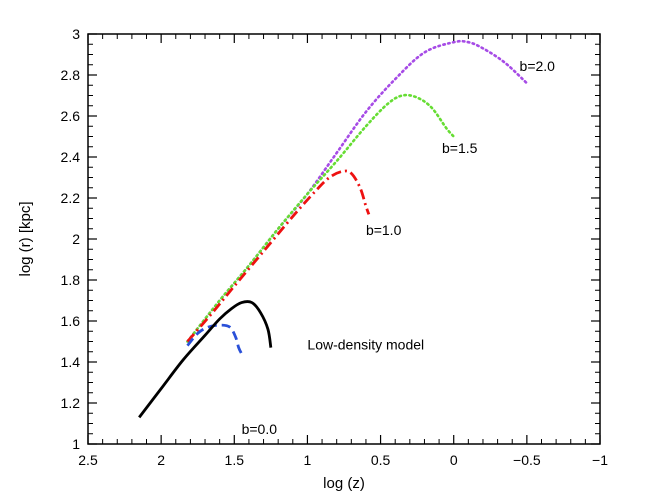 This screenshot has width=664, height=500. Describe the element at coordinates (71, 280) in the screenshot. I see `y-tick-label: 1.8` at that location.